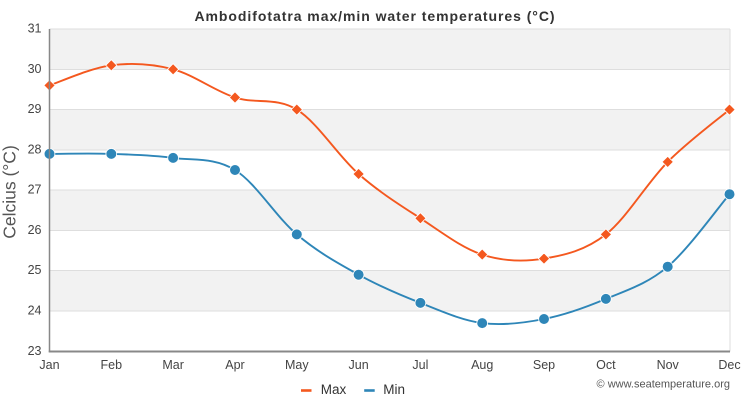 This screenshot has height=405, width=750. I want to click on svg-text: Sep, so click(544, 365).